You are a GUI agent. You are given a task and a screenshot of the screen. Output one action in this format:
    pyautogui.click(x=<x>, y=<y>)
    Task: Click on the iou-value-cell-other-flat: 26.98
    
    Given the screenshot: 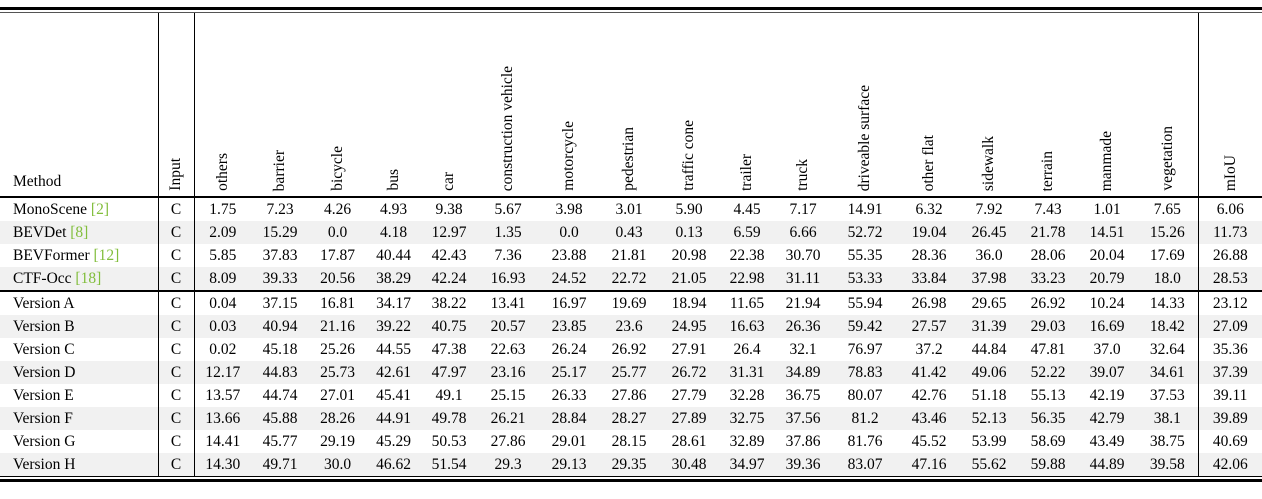 What is the action you would take?
    pyautogui.click(x=929, y=303)
    